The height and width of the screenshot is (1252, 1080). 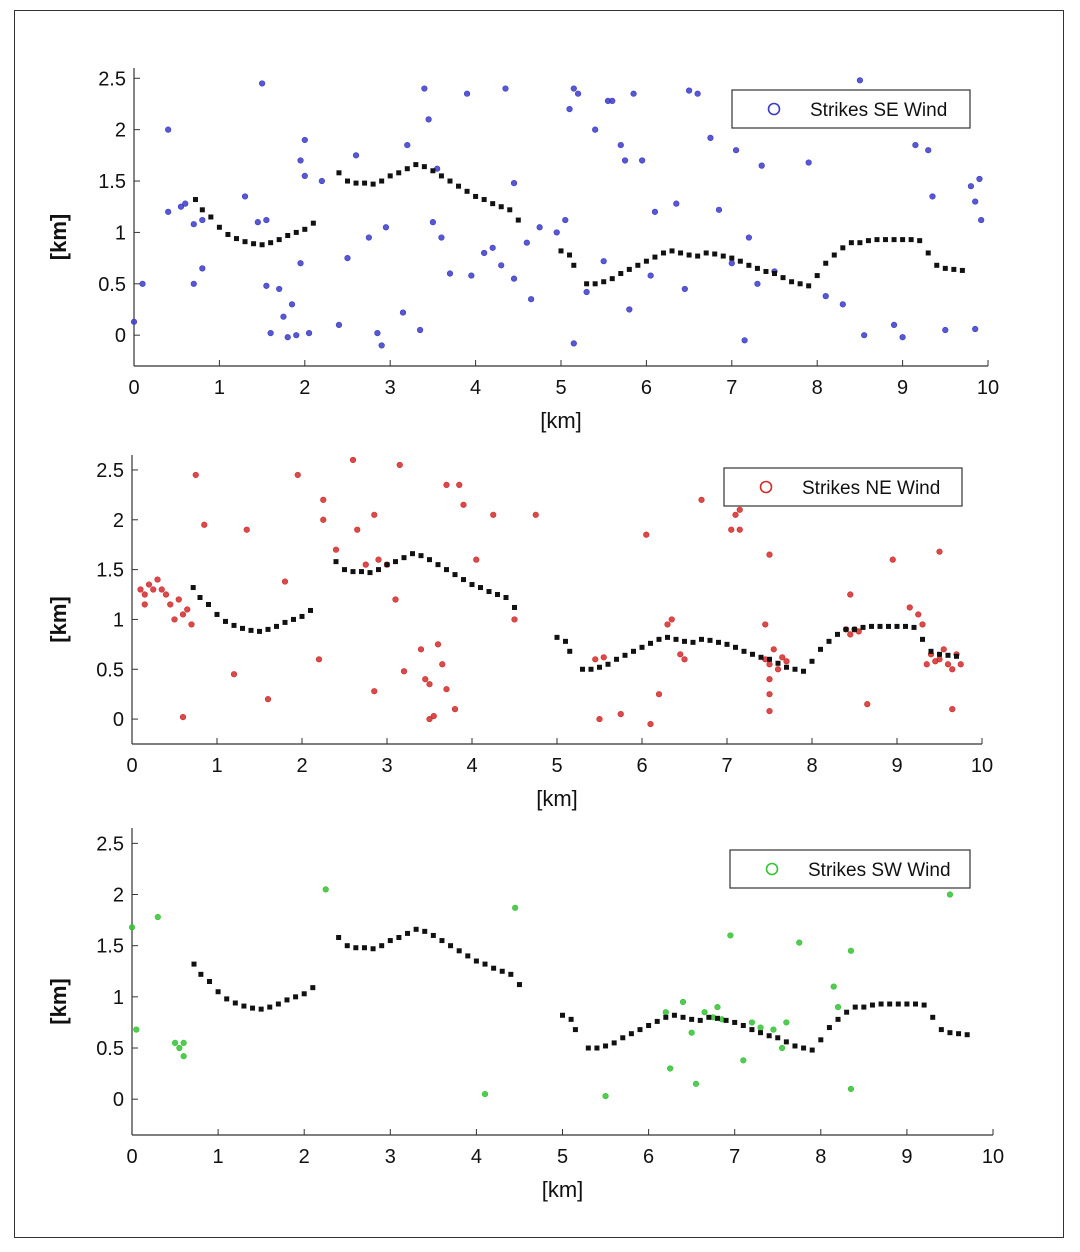 I want to click on legend: Strikes SW Wind, so click(x=850, y=869).